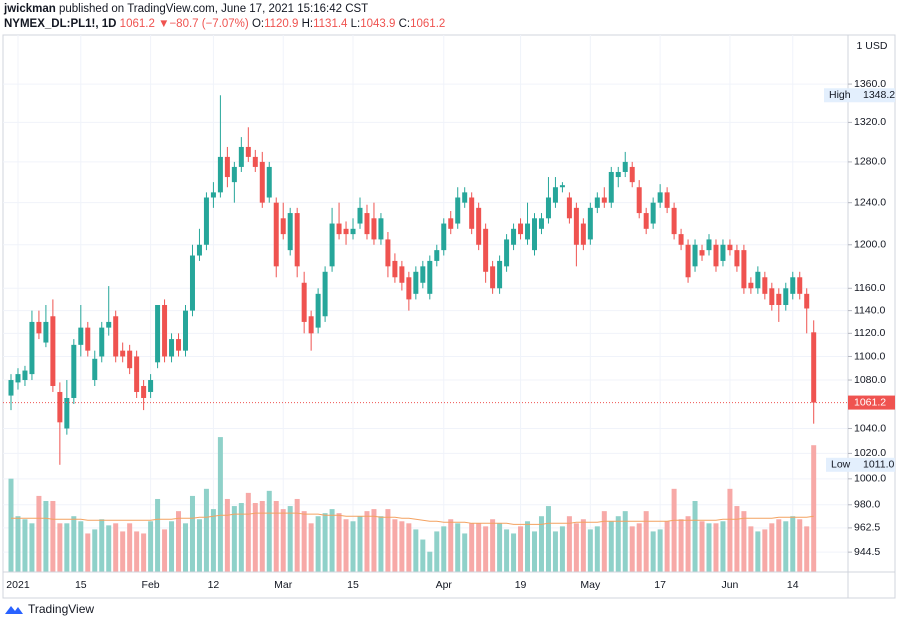  I want to click on last: 1061.2, so click(137, 24).